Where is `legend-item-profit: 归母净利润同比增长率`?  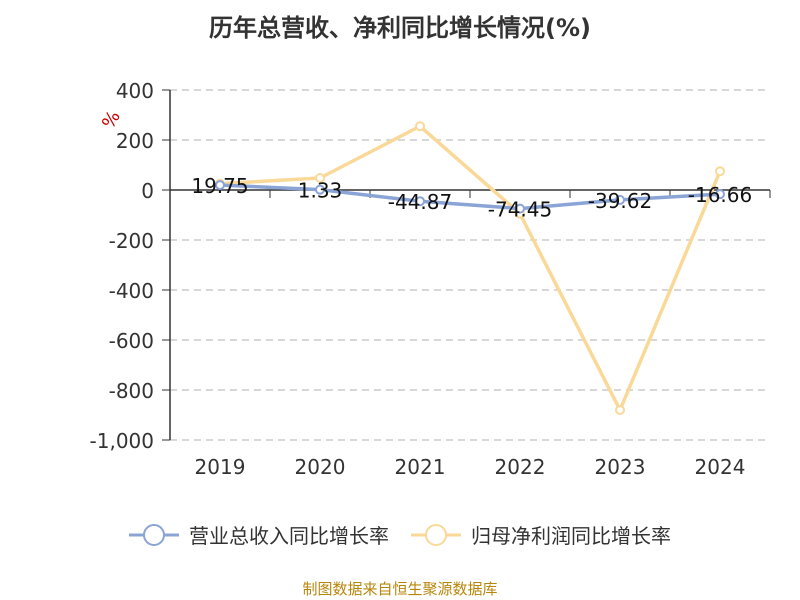 legend-item-profit: 归母净利润同比增长率 is located at coordinates (541, 534).